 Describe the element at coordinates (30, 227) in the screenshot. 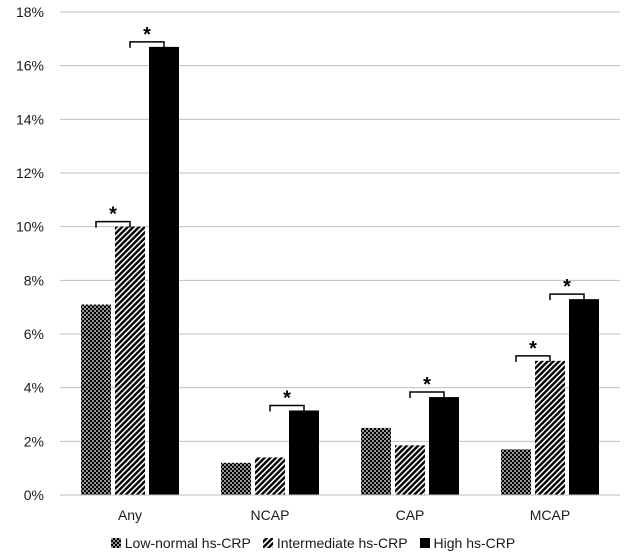

I see `y-tick-label: 10%` at that location.